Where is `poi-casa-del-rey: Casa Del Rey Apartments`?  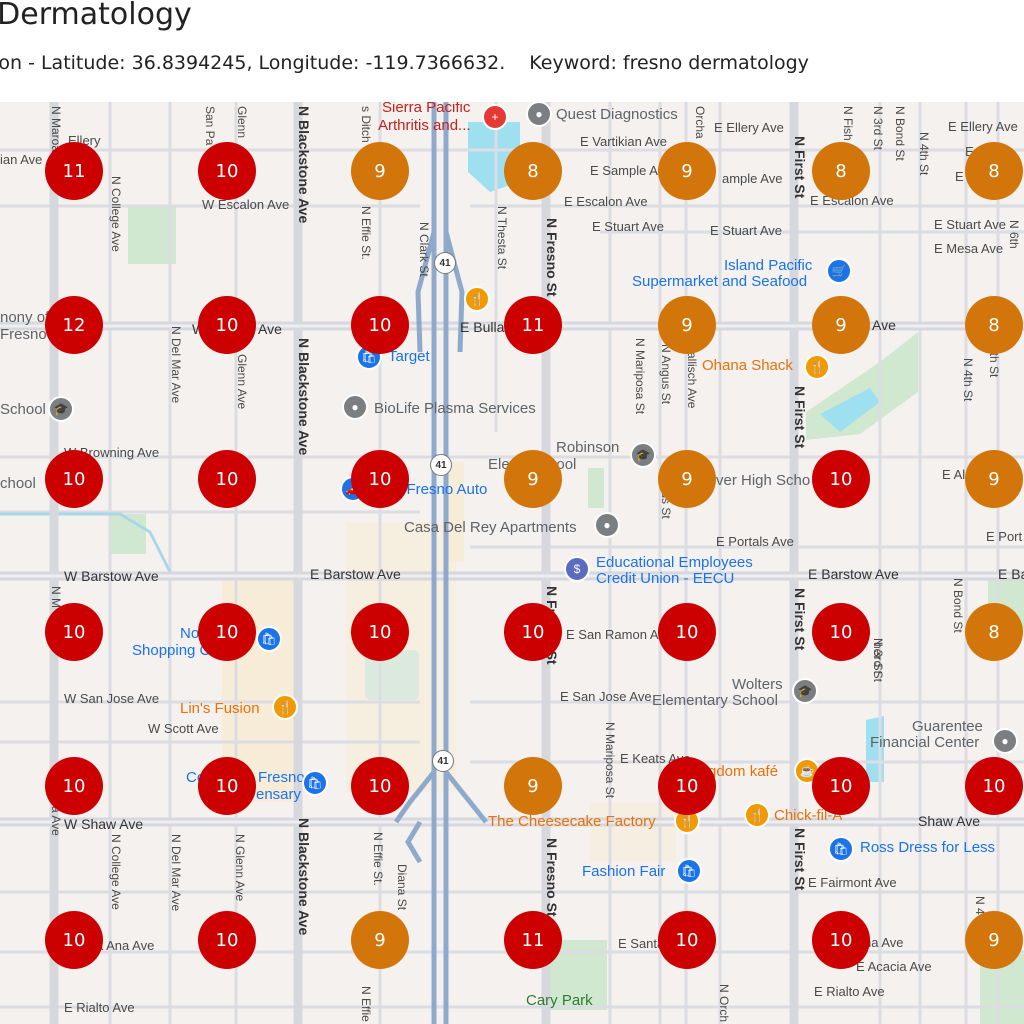 poi-casa-del-rey: Casa Del Rey Apartments is located at coordinates (490, 527).